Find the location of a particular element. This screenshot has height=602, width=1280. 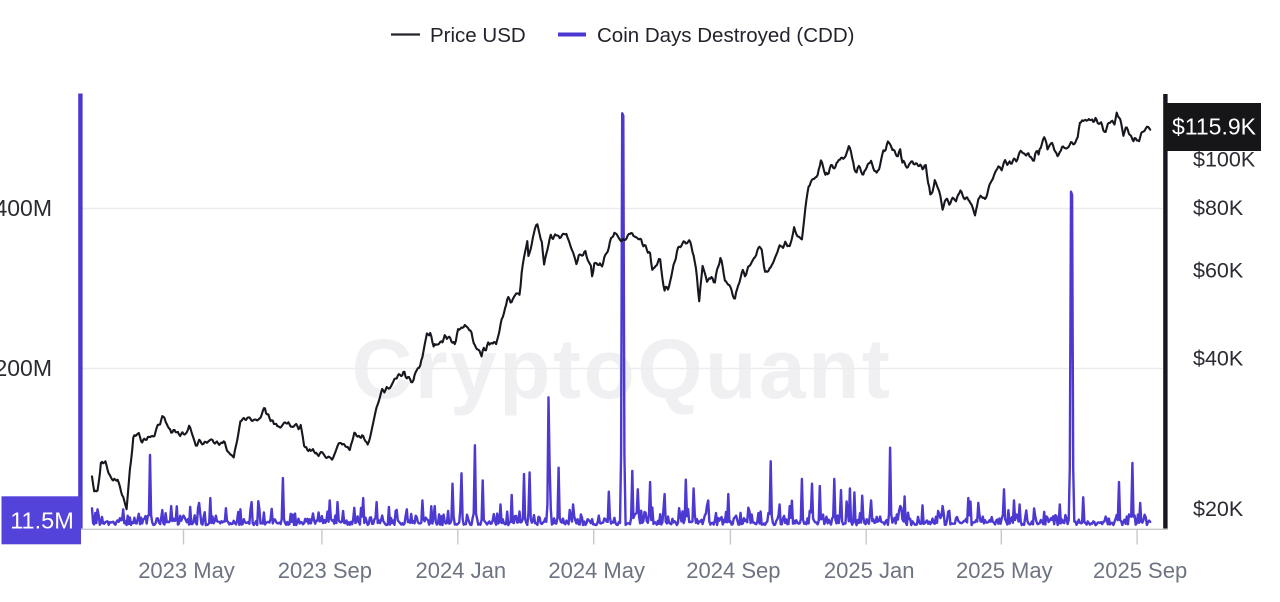

svg-text: $20K is located at coordinates (1218, 509).